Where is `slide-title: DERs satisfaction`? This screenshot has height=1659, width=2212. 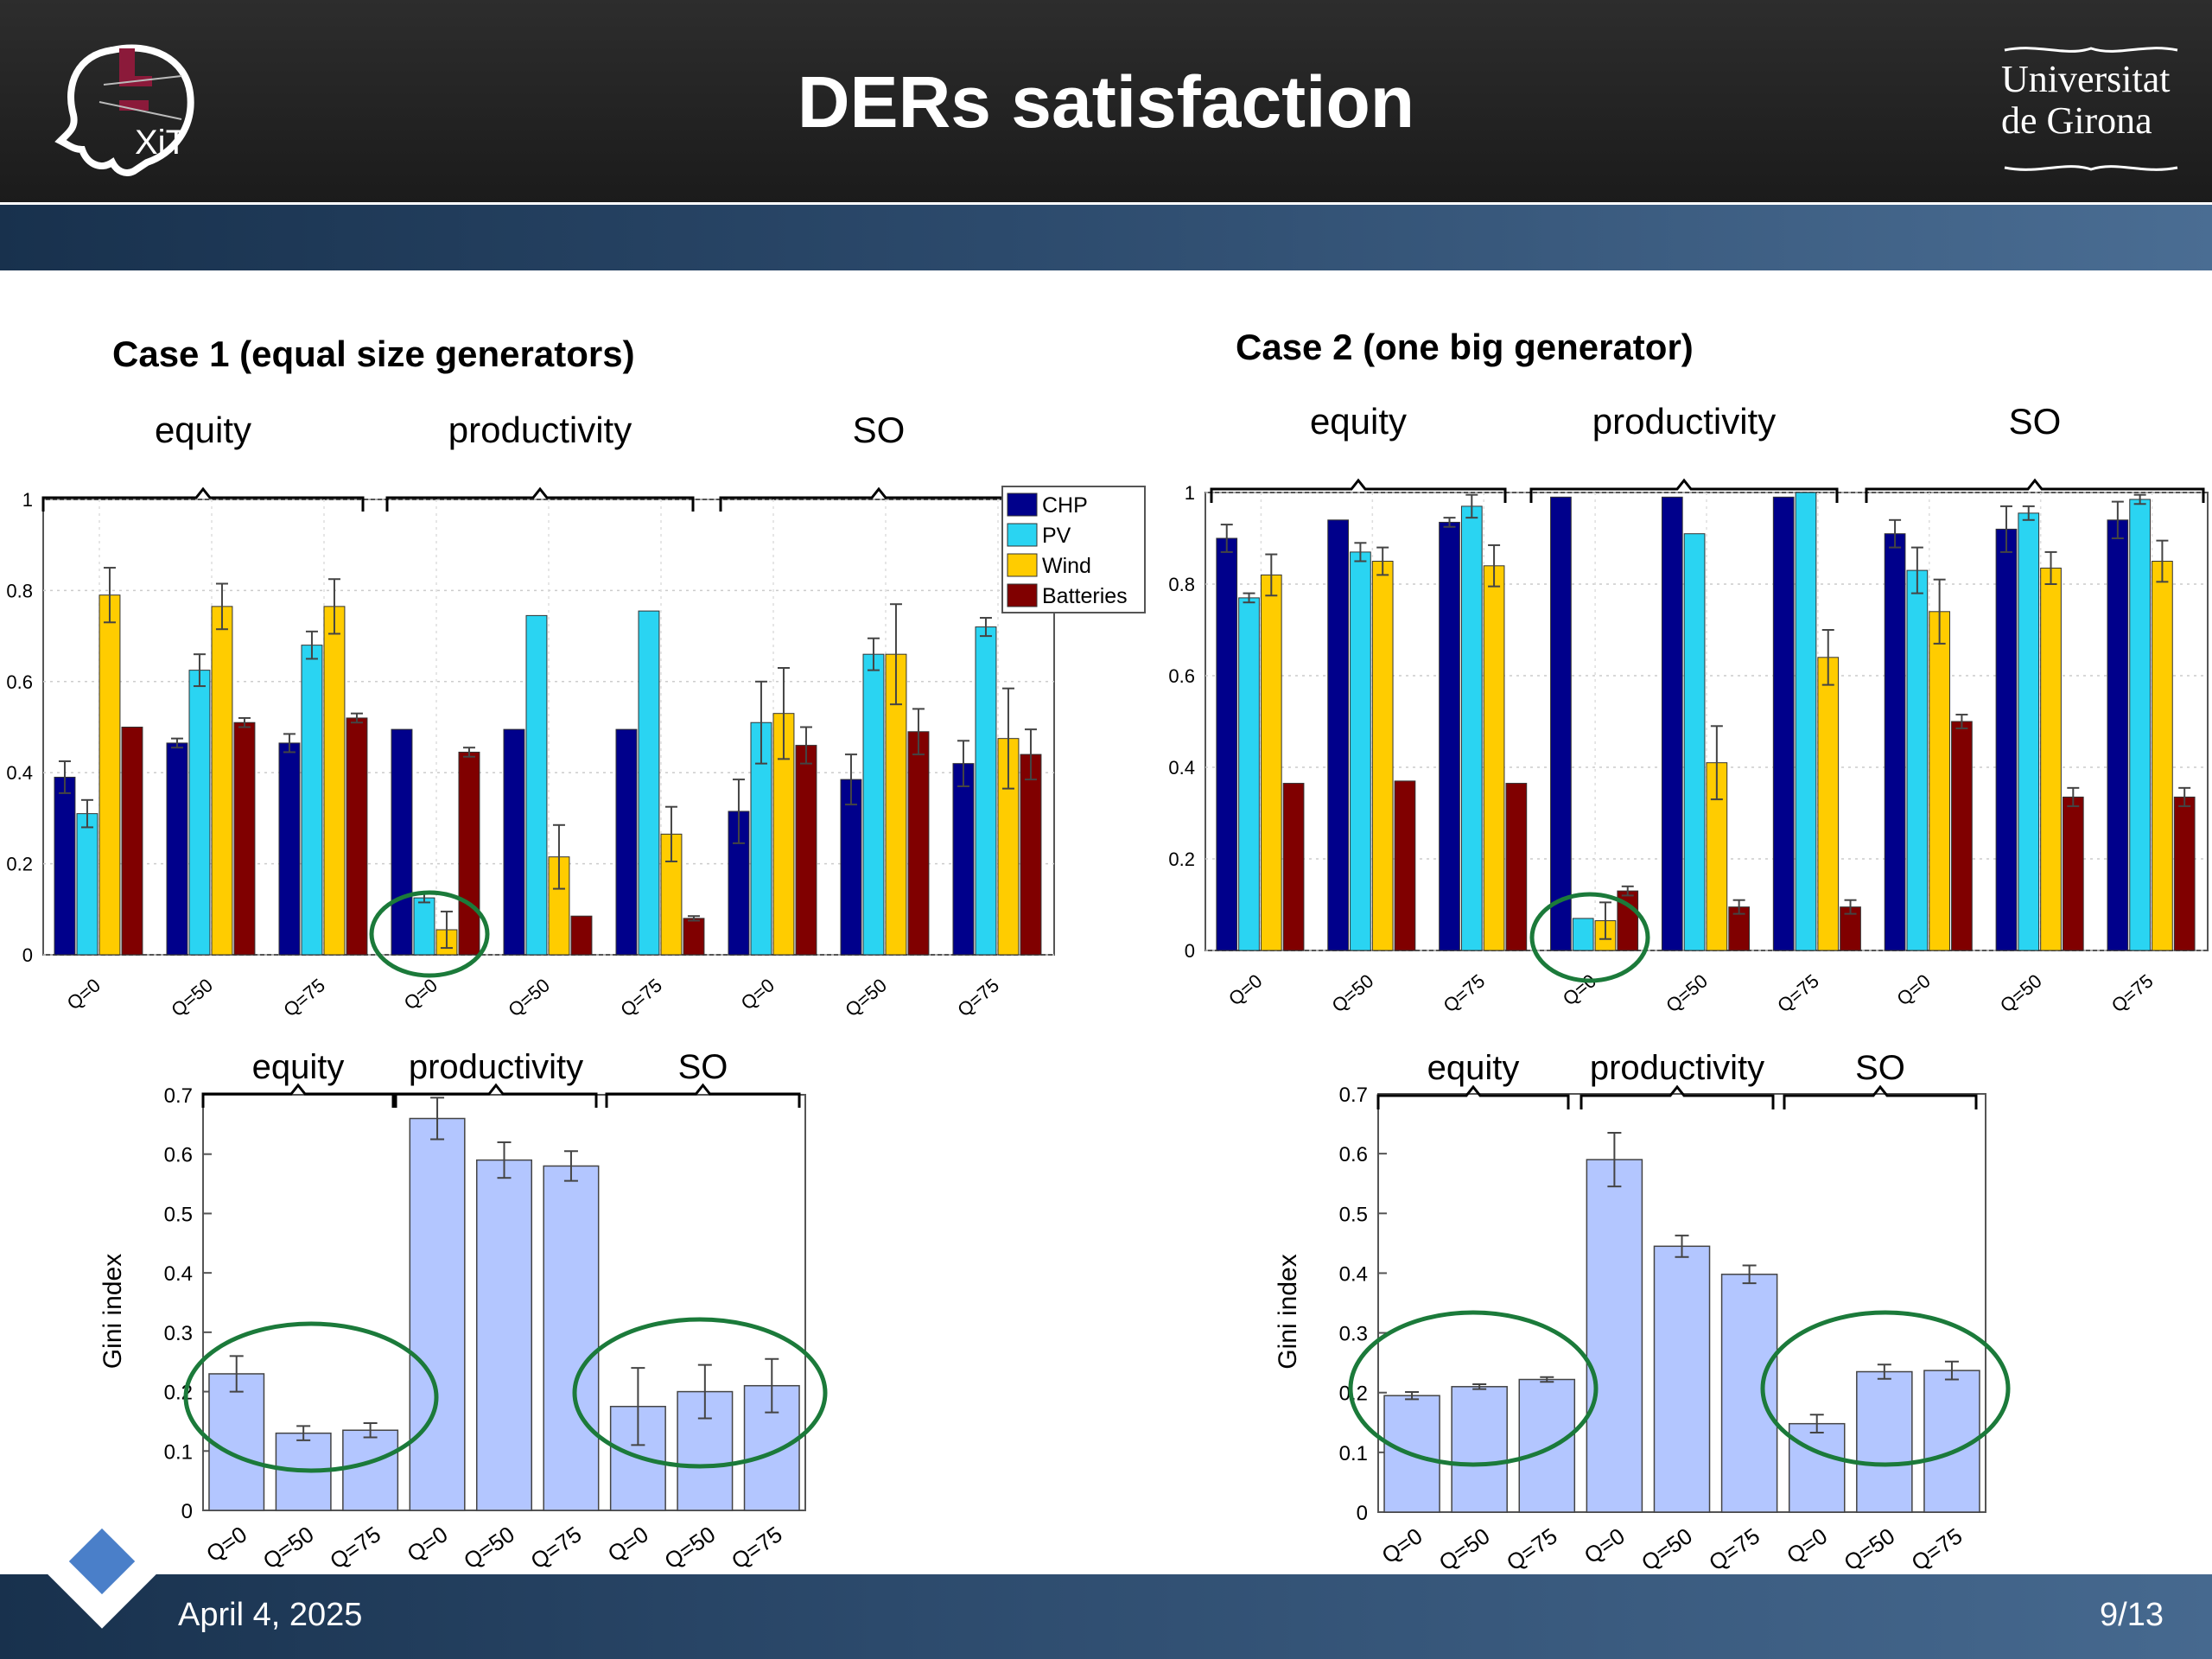
slide-title: DERs satisfaction is located at coordinates (1106, 102).